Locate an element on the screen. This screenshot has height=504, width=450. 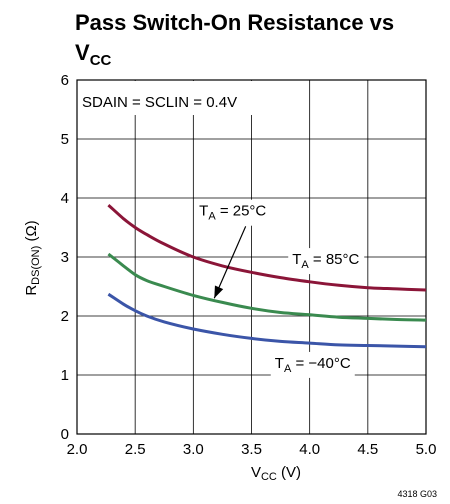
chart-title-line2: VCC is located at coordinates (93, 54).